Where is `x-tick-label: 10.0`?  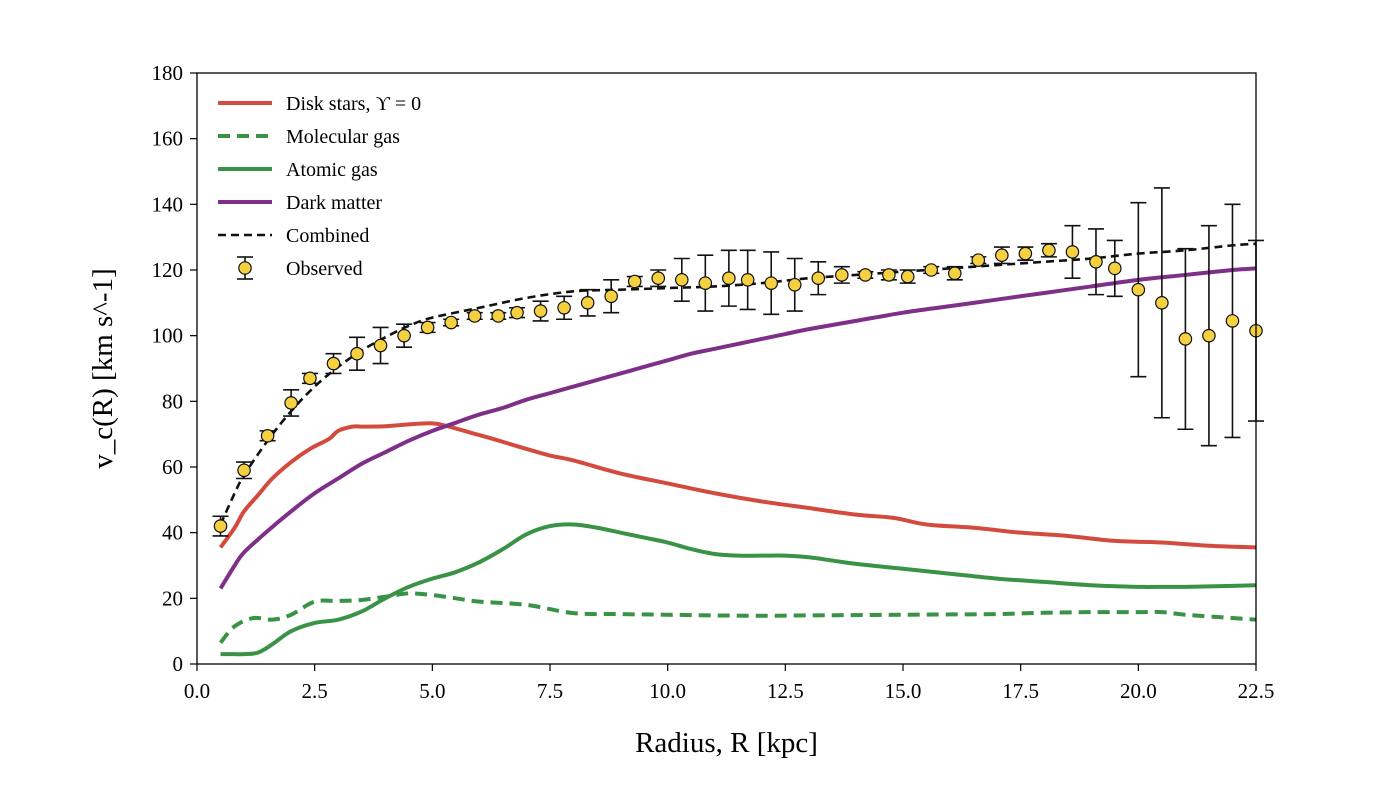 x-tick-label: 10.0 is located at coordinates (667, 691).